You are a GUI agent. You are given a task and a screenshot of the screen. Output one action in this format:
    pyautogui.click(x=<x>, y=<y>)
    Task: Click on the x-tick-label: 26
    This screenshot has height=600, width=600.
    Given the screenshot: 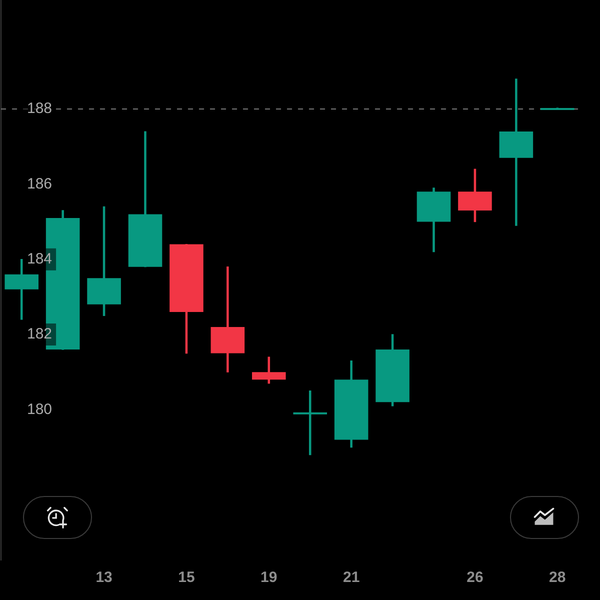 What is the action you would take?
    pyautogui.click(x=475, y=577)
    